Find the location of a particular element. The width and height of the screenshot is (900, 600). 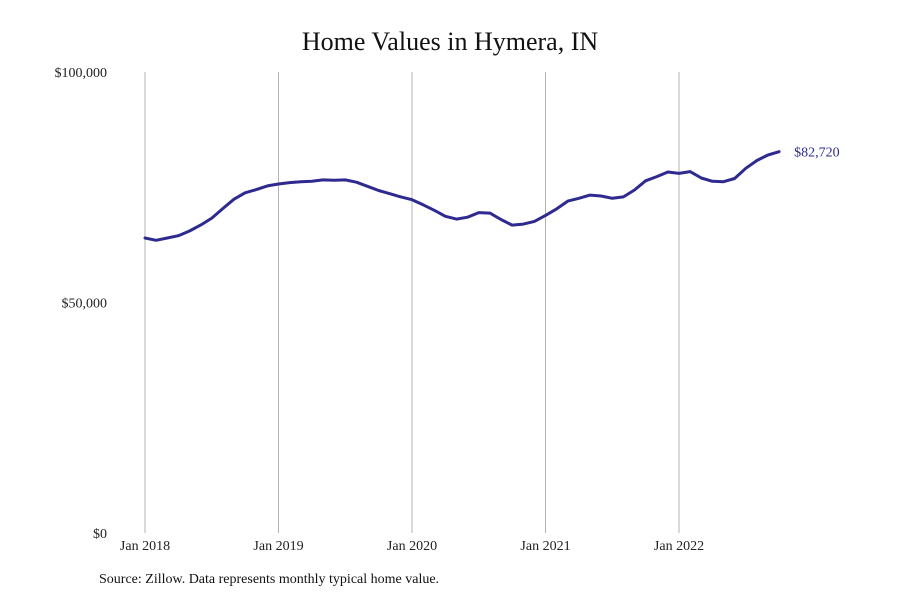

end-label-layer: $82,720 is located at coordinates (817, 153).